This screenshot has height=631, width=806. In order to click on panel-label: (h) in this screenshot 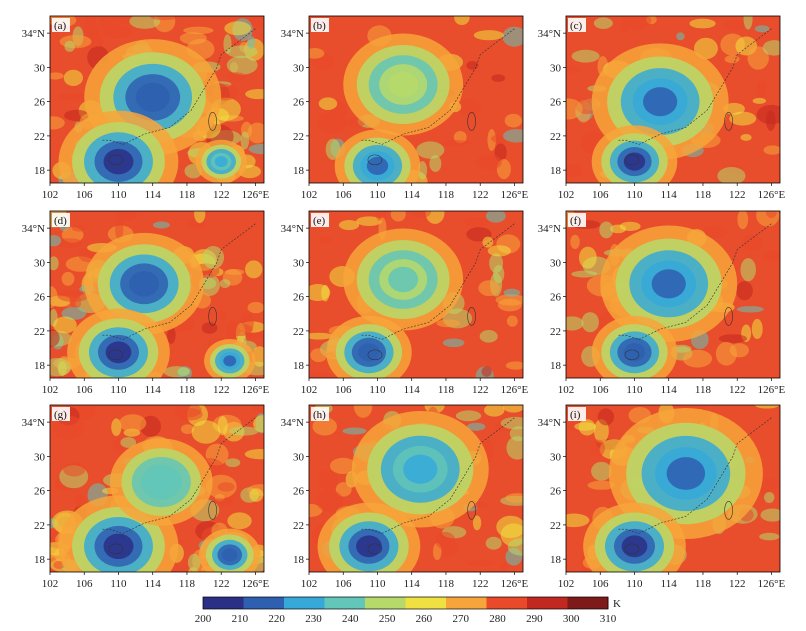, I will do `click(319, 415)`.